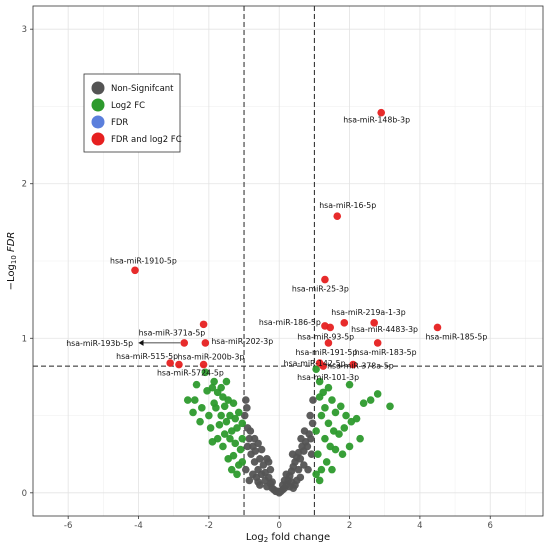  What do you see at coordinates (368, 312) in the screenshot?
I see `point-label: hsa-miR-219a-1-3p` at bounding box center [368, 312].